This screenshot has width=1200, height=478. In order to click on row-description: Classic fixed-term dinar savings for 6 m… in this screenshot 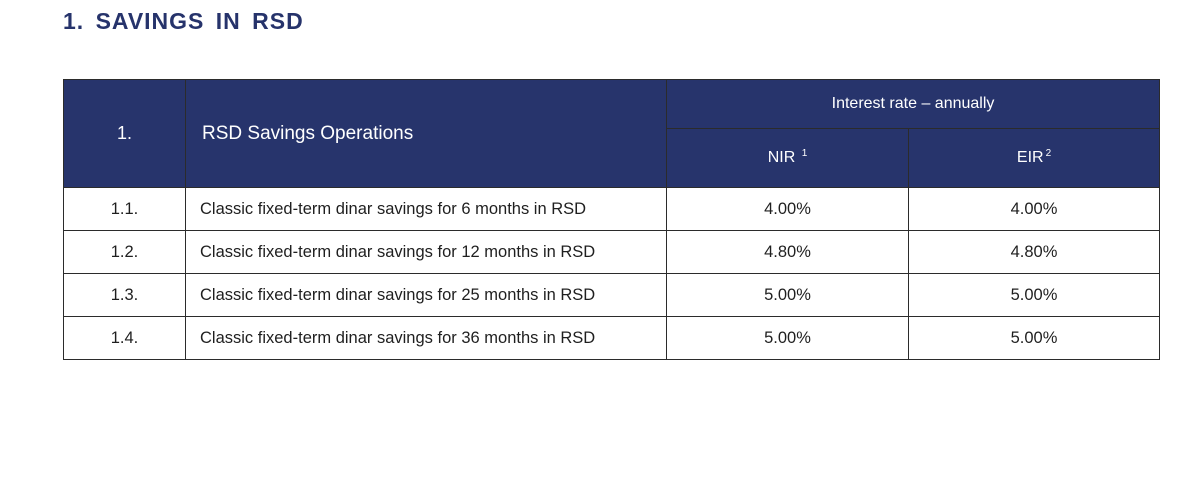, I will do `click(426, 209)`.